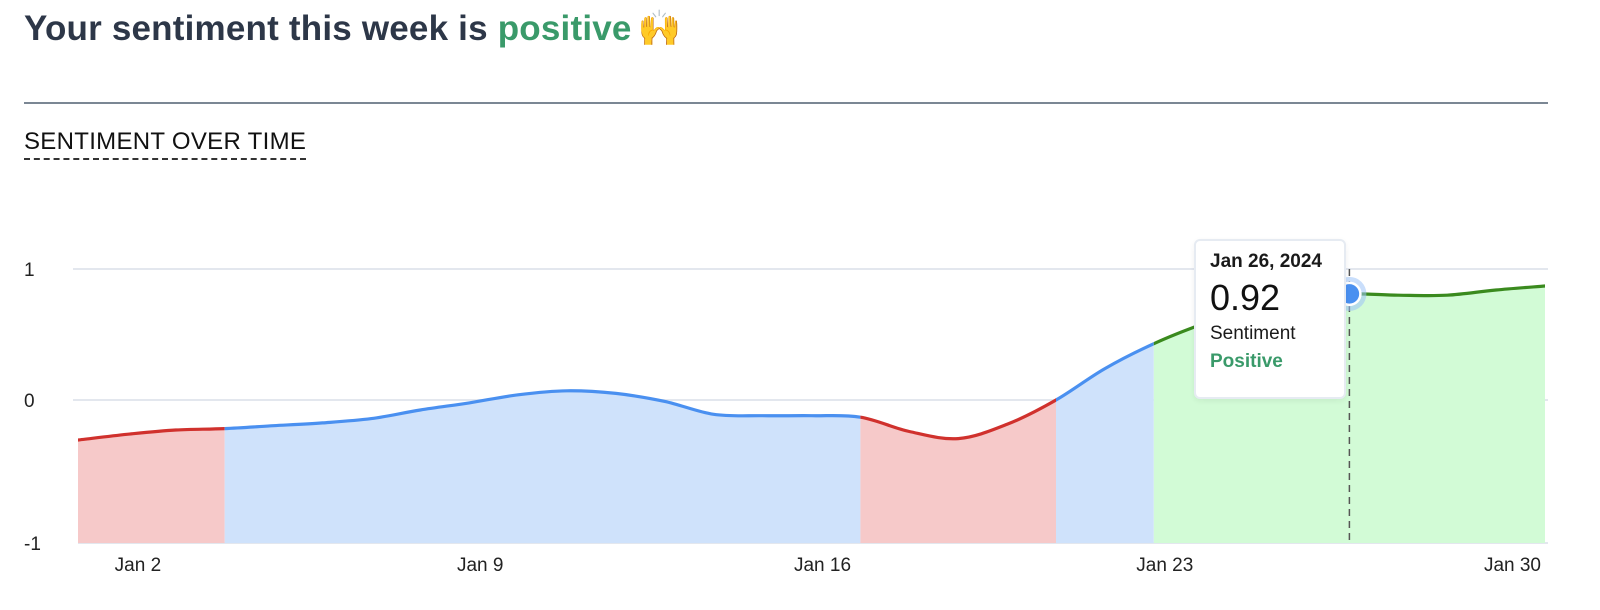 The image size is (1600, 610). What do you see at coordinates (822, 565) in the screenshot?
I see `x-tick-label: Jan 16` at bounding box center [822, 565].